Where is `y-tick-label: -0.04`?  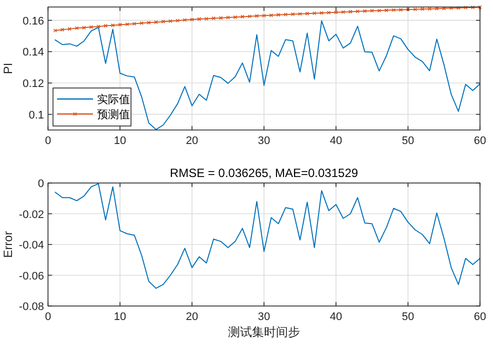 y-tick-label: -0.04 is located at coordinates (31, 246).